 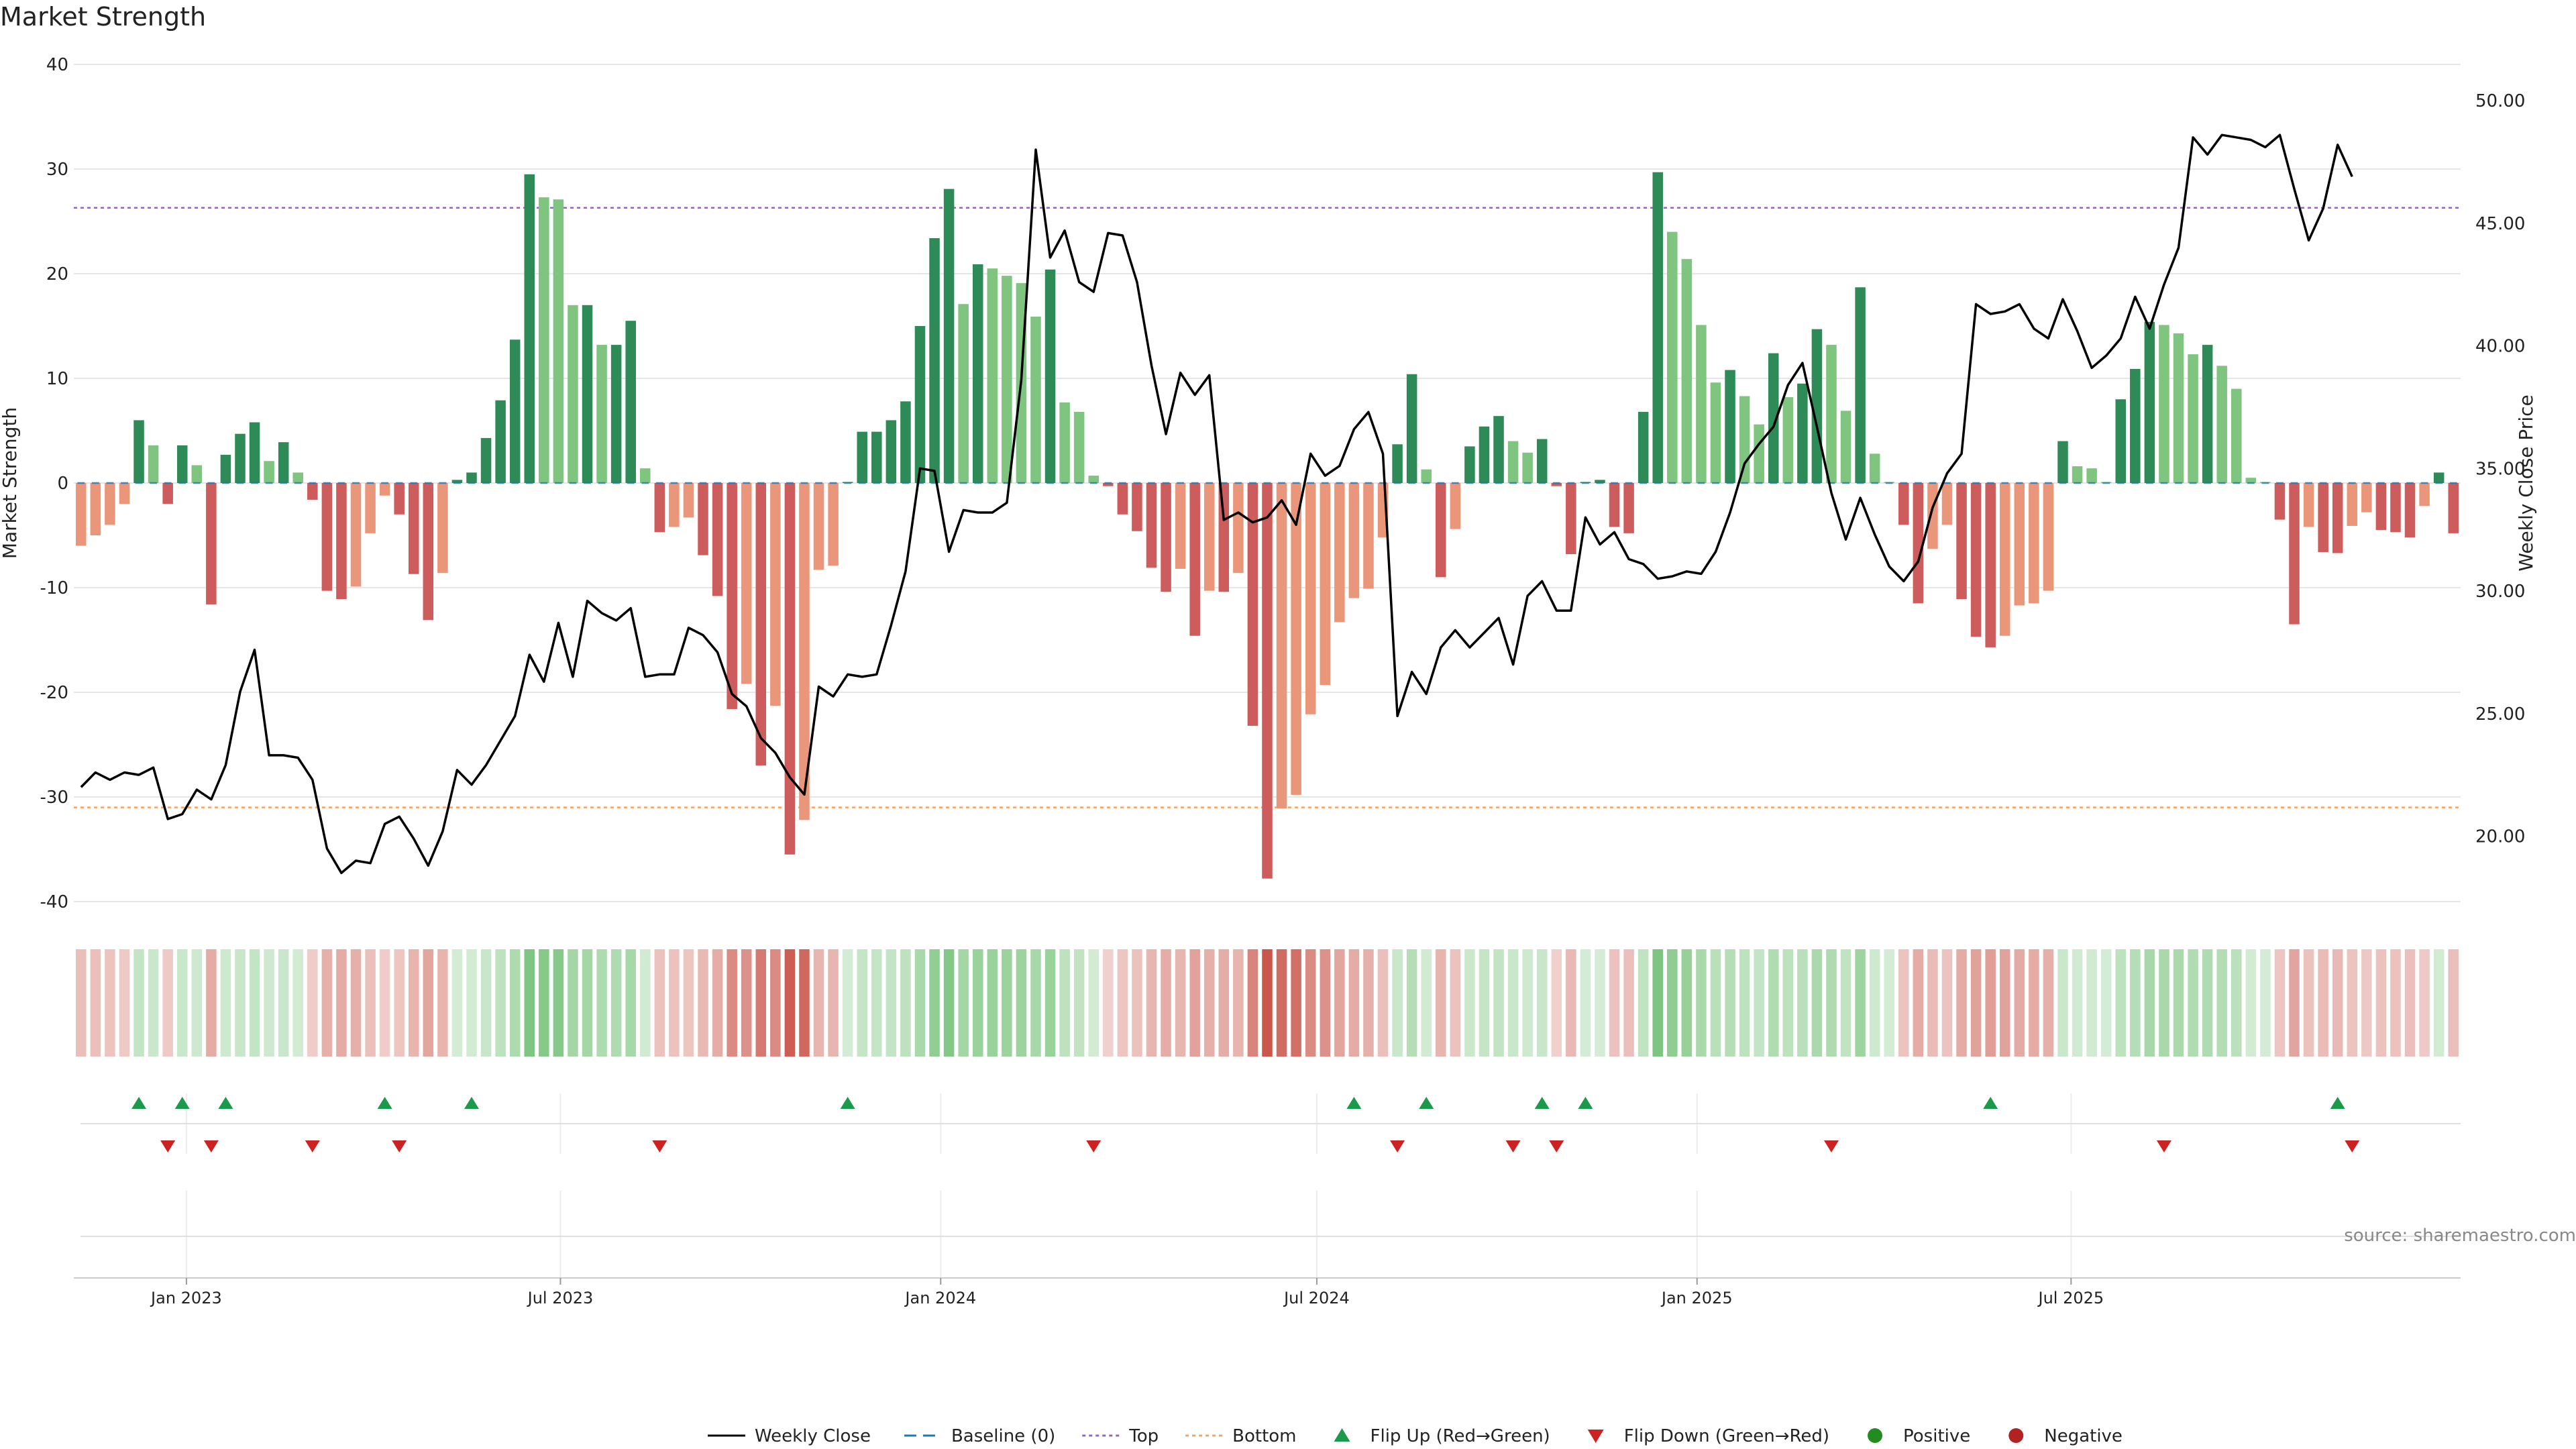 I want to click on y2-tick-label: 50.00, so click(x=2500, y=101).